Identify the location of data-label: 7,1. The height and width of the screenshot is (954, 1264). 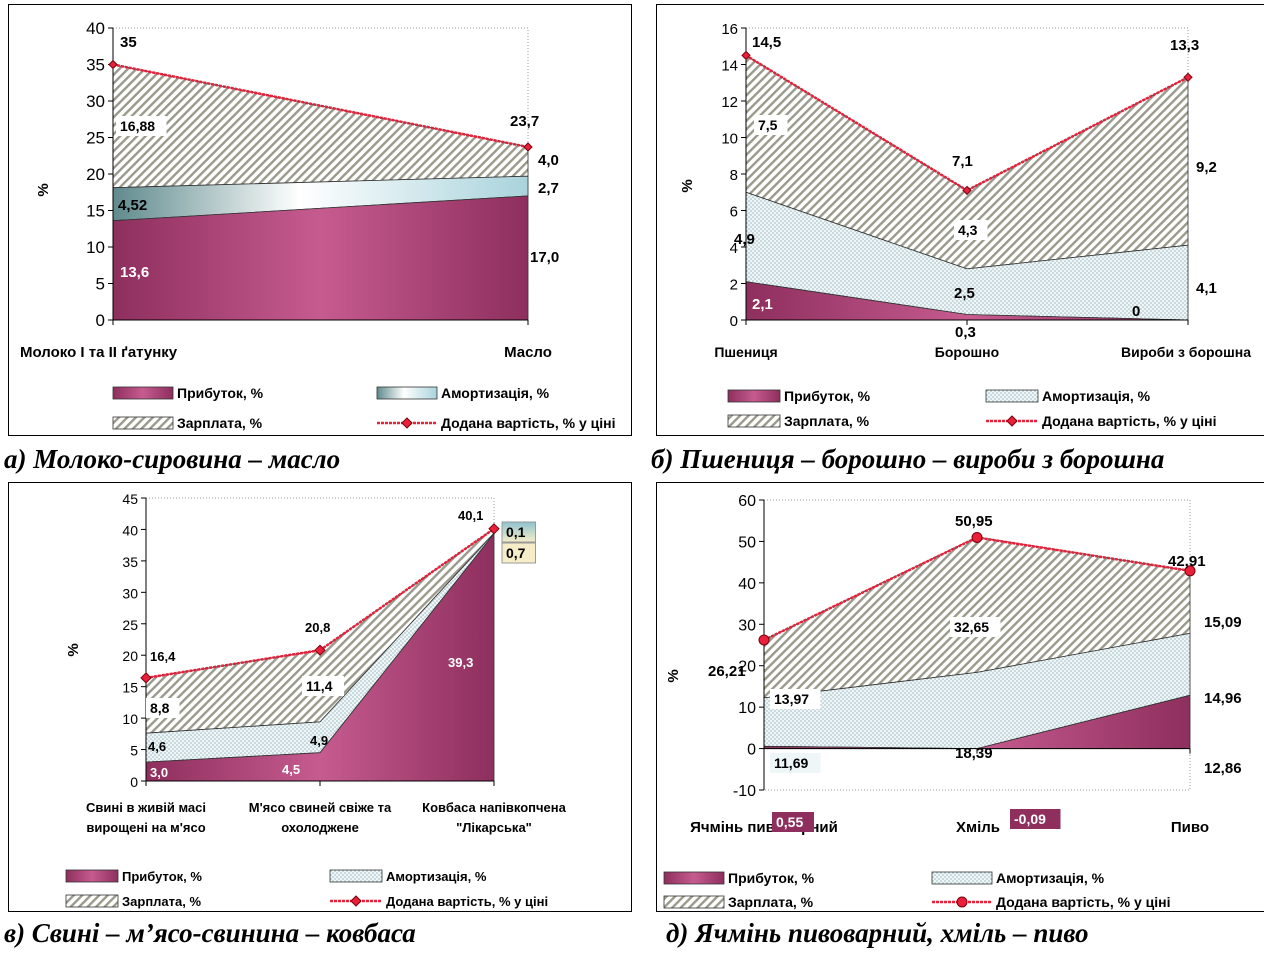
(962, 161).